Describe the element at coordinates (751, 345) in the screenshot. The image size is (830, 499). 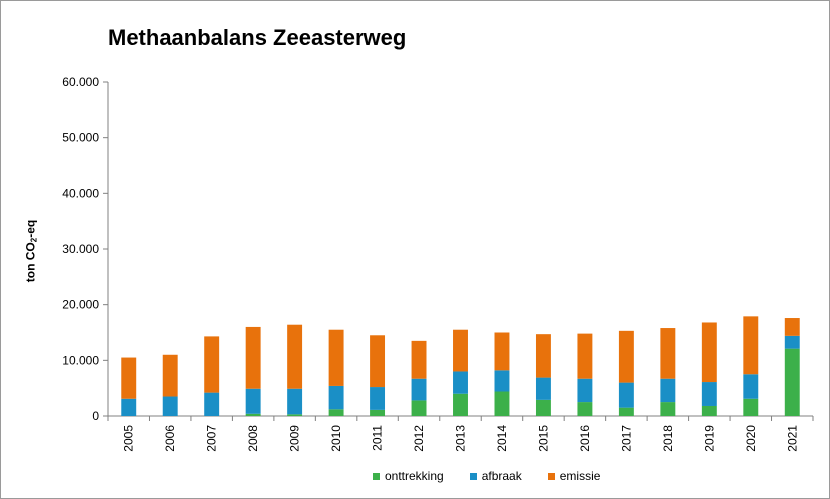
I see `bar-emissie-2020` at that location.